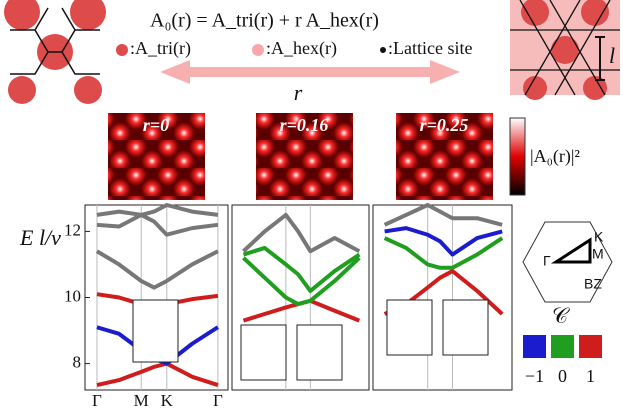 Image resolution: width=623 pixels, height=409 pixels. Describe the element at coordinates (304, 125) in the screenshot. I see `heatmap-title: r=0.16` at that location.